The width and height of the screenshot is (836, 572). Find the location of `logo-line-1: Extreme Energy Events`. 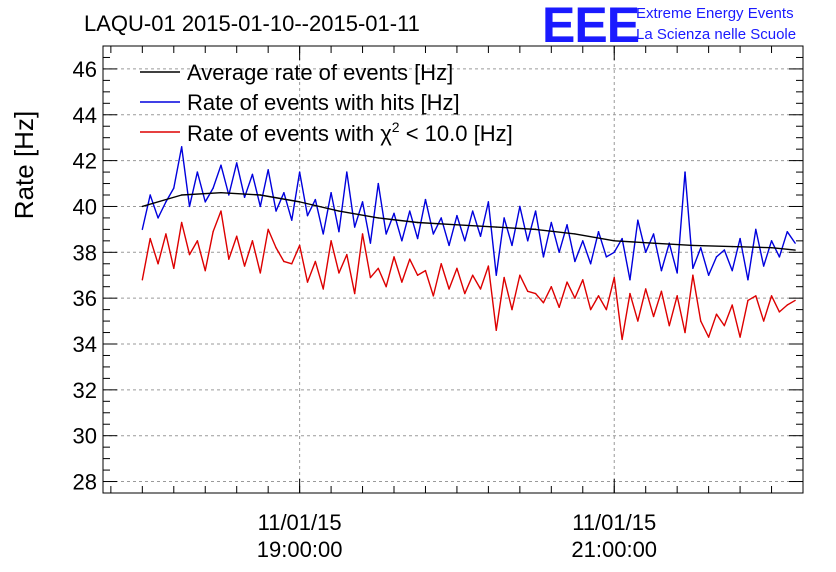

logo-line-1: Extreme Energy Events is located at coordinates (715, 13).